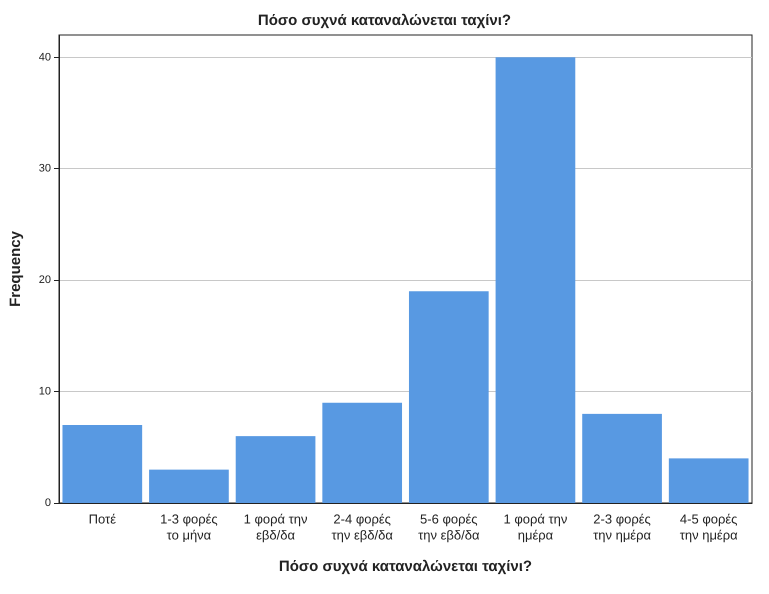  What do you see at coordinates (44, 280) in the screenshot?
I see `y-tick-label: 20` at bounding box center [44, 280].